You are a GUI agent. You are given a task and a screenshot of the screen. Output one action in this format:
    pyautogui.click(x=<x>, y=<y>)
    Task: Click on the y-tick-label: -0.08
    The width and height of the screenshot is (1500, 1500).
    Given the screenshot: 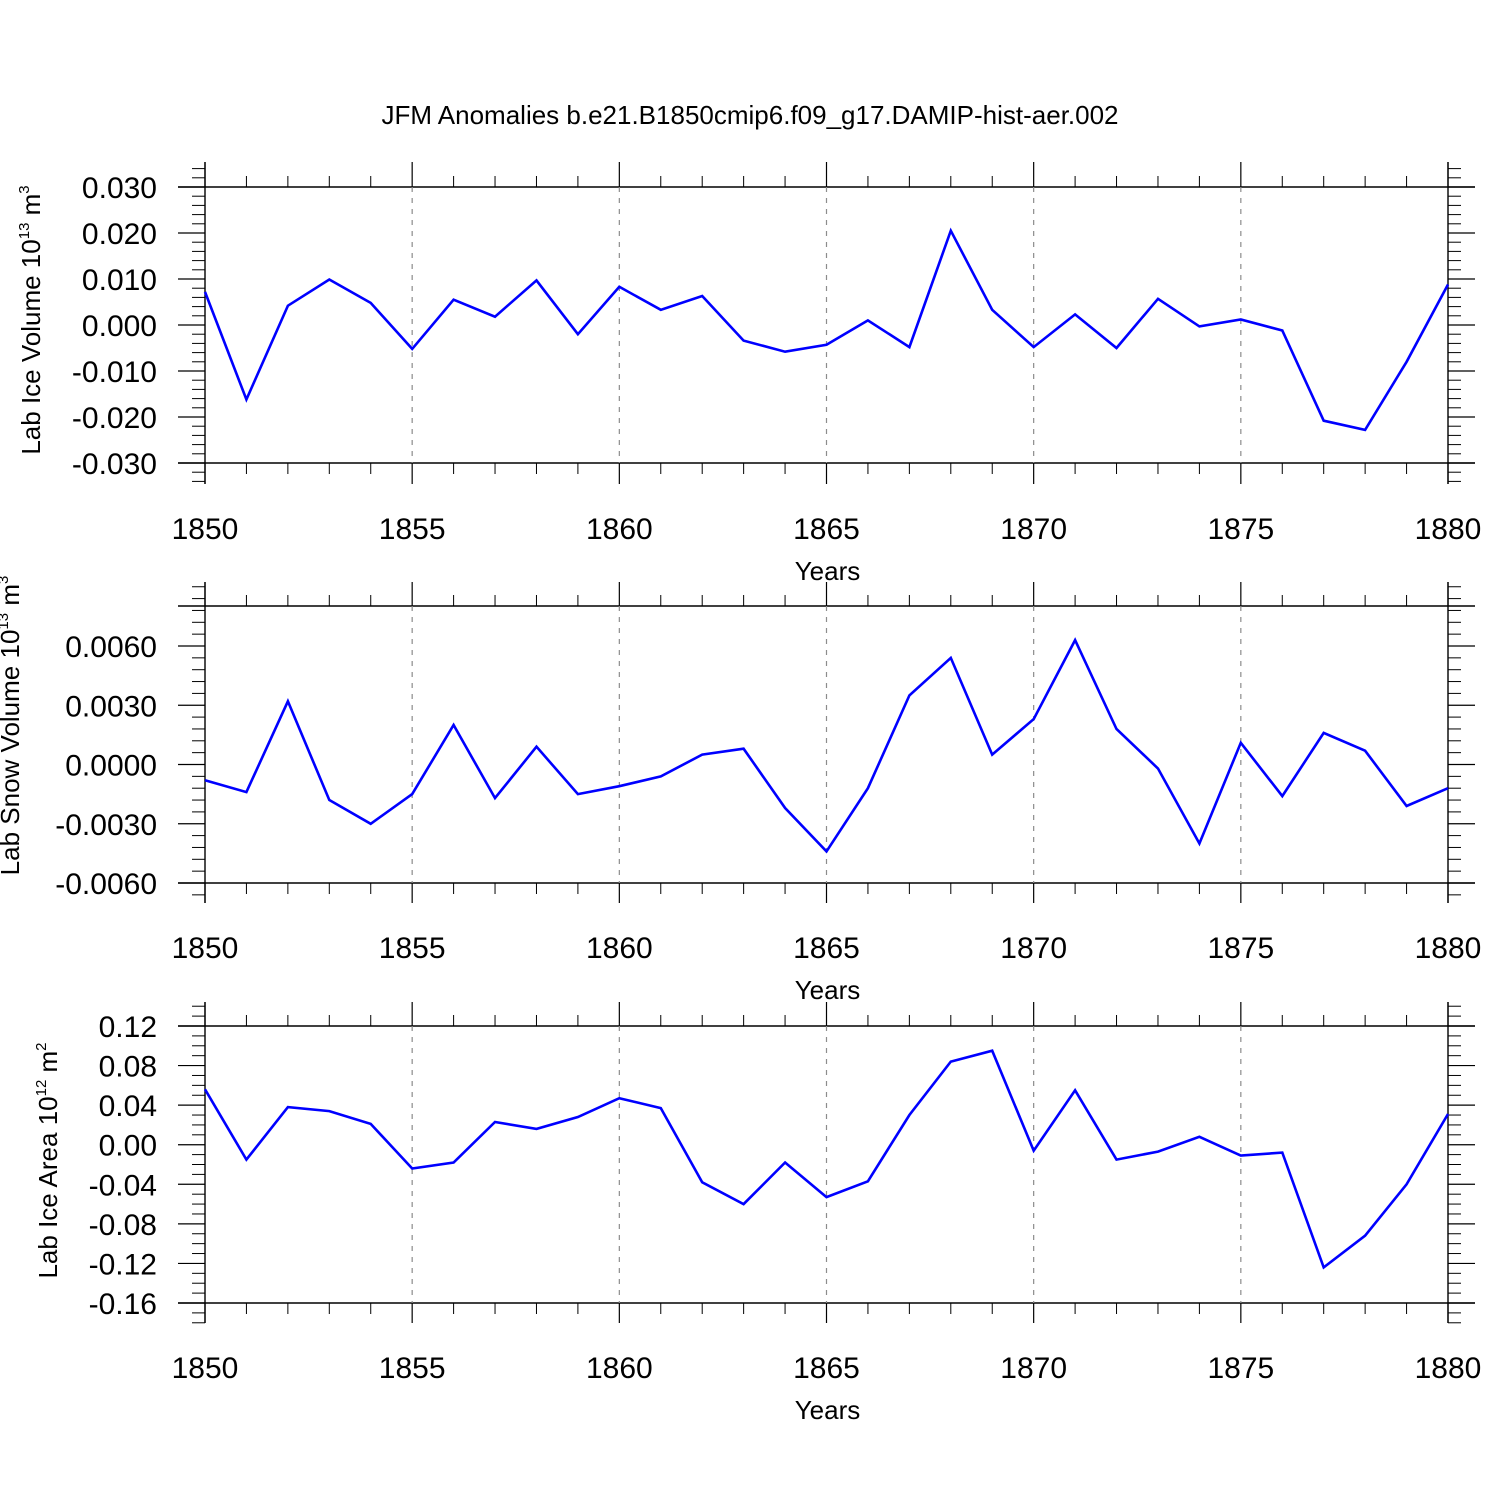 What is the action you would take?
    pyautogui.click(x=123, y=1225)
    